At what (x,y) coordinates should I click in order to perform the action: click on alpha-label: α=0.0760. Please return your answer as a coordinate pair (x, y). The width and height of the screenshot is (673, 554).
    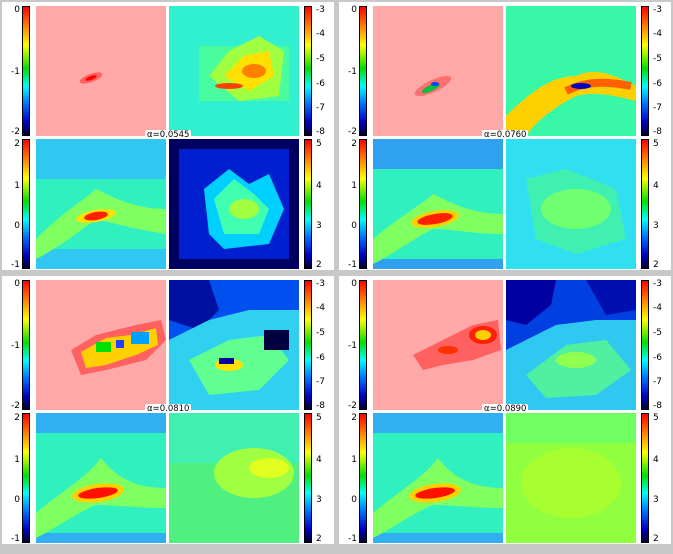
    Looking at the image, I should click on (505, 135).